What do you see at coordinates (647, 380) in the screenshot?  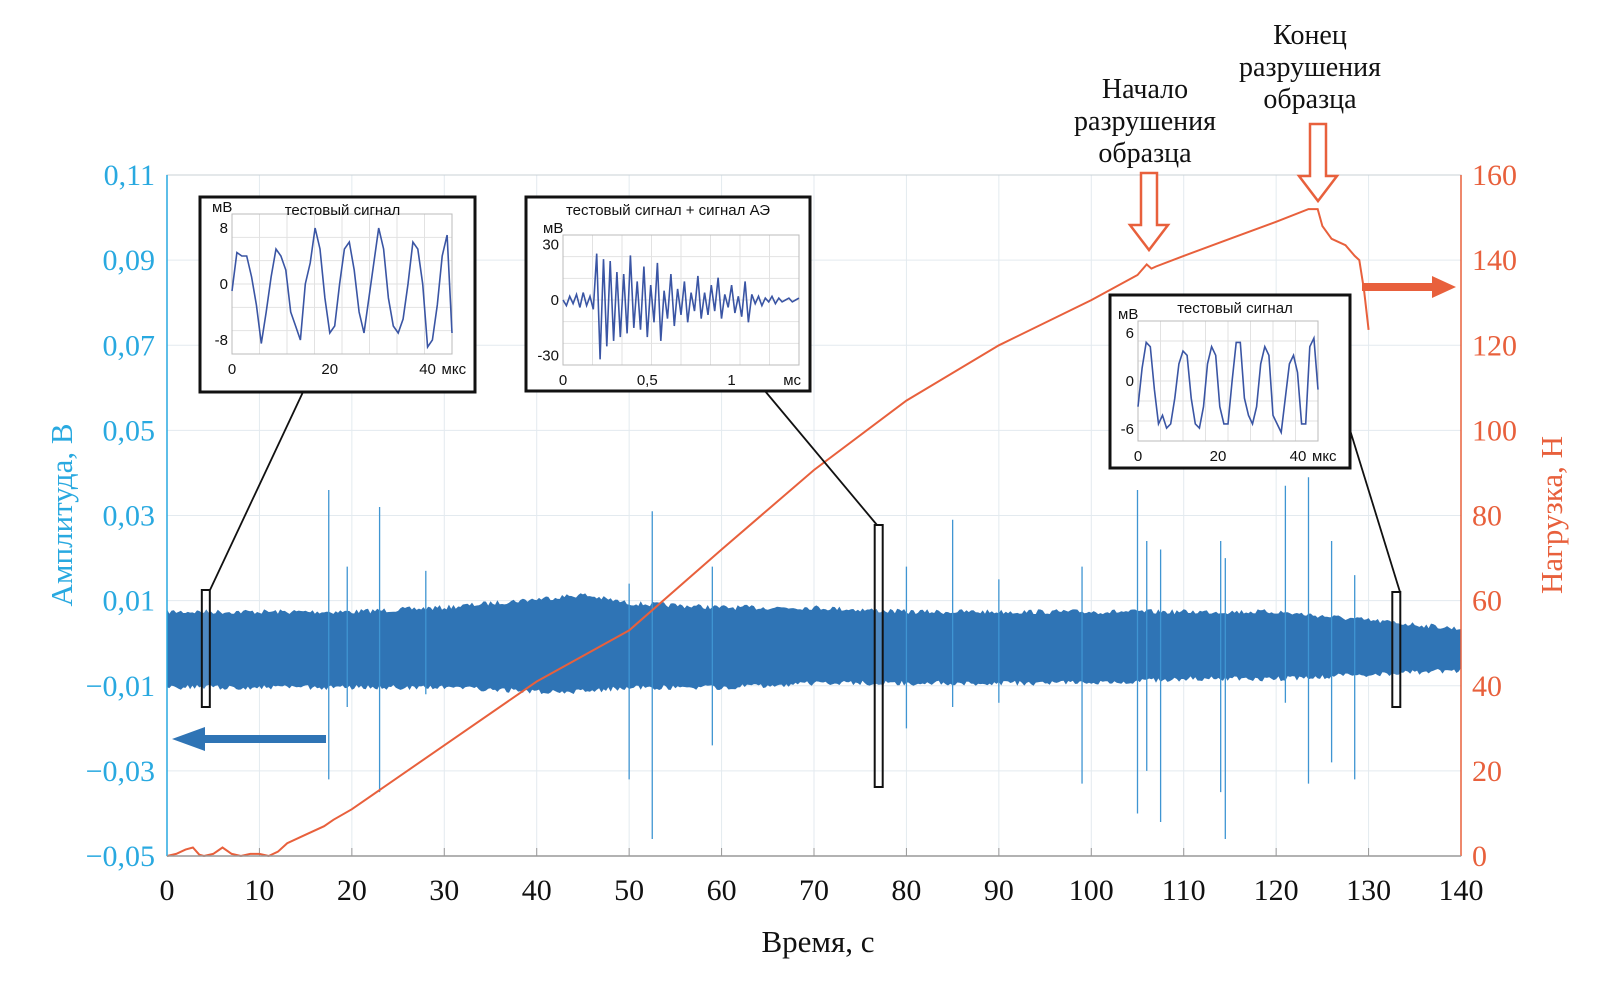 I see `inset-x-tick: 0,5` at bounding box center [647, 380].